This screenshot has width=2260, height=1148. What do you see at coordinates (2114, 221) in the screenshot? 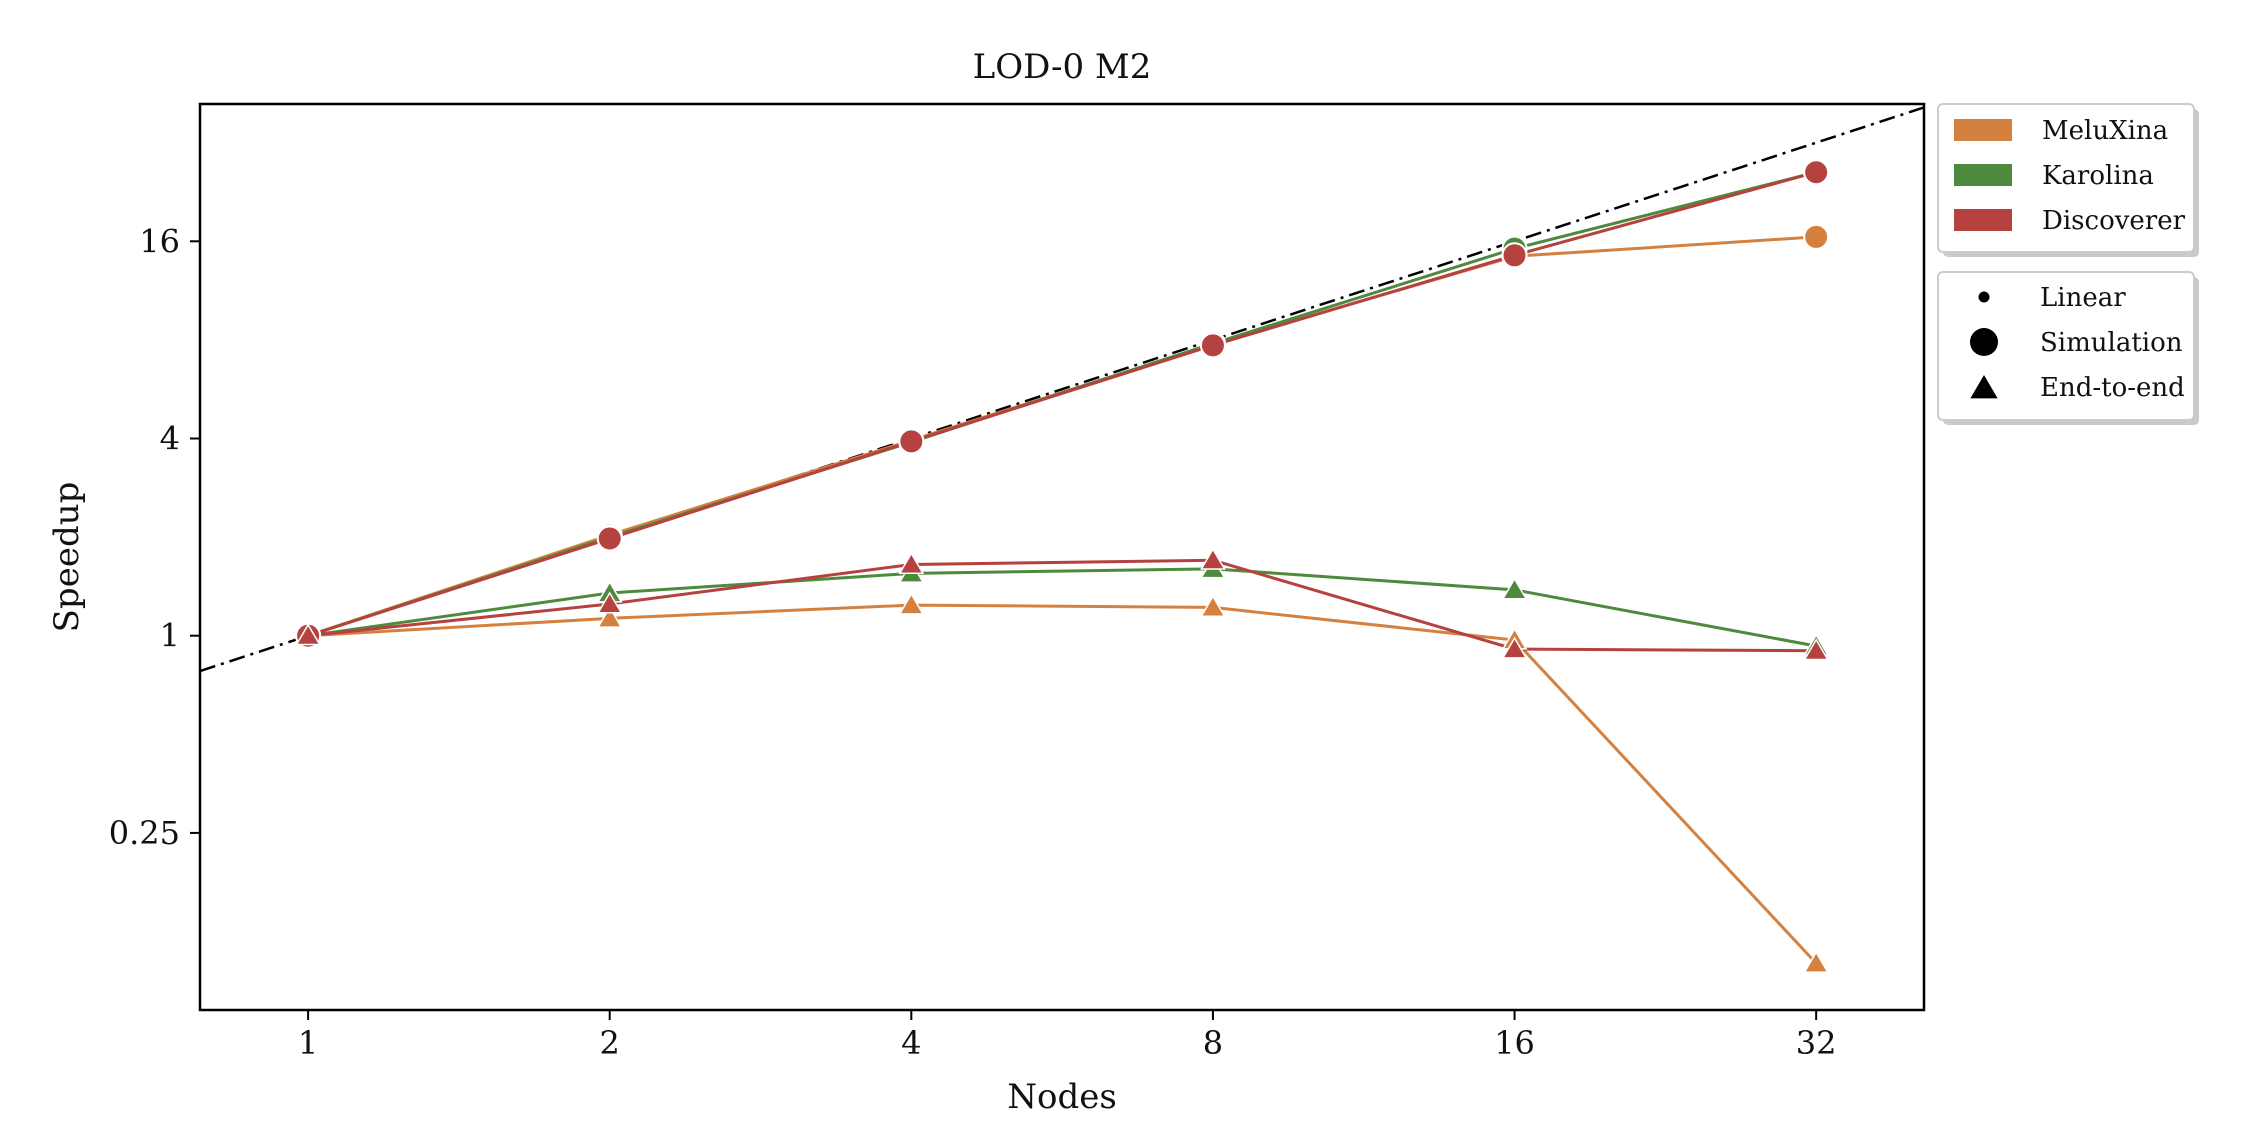
I see `legend-label: Discoverer` at bounding box center [2114, 221].